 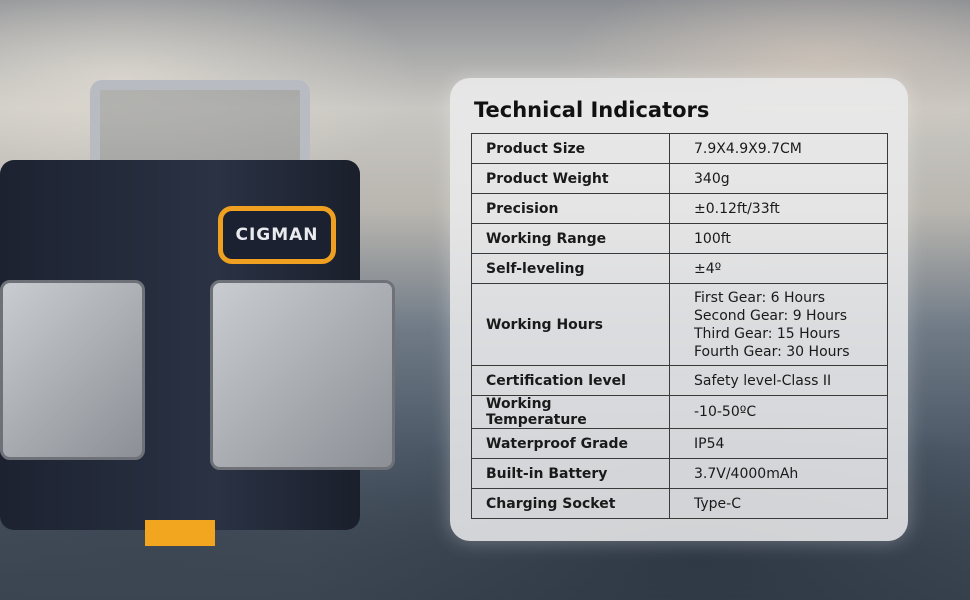 I want to click on spec-row: Product Size 7.9X4.9X9.7CM, so click(x=679, y=148).